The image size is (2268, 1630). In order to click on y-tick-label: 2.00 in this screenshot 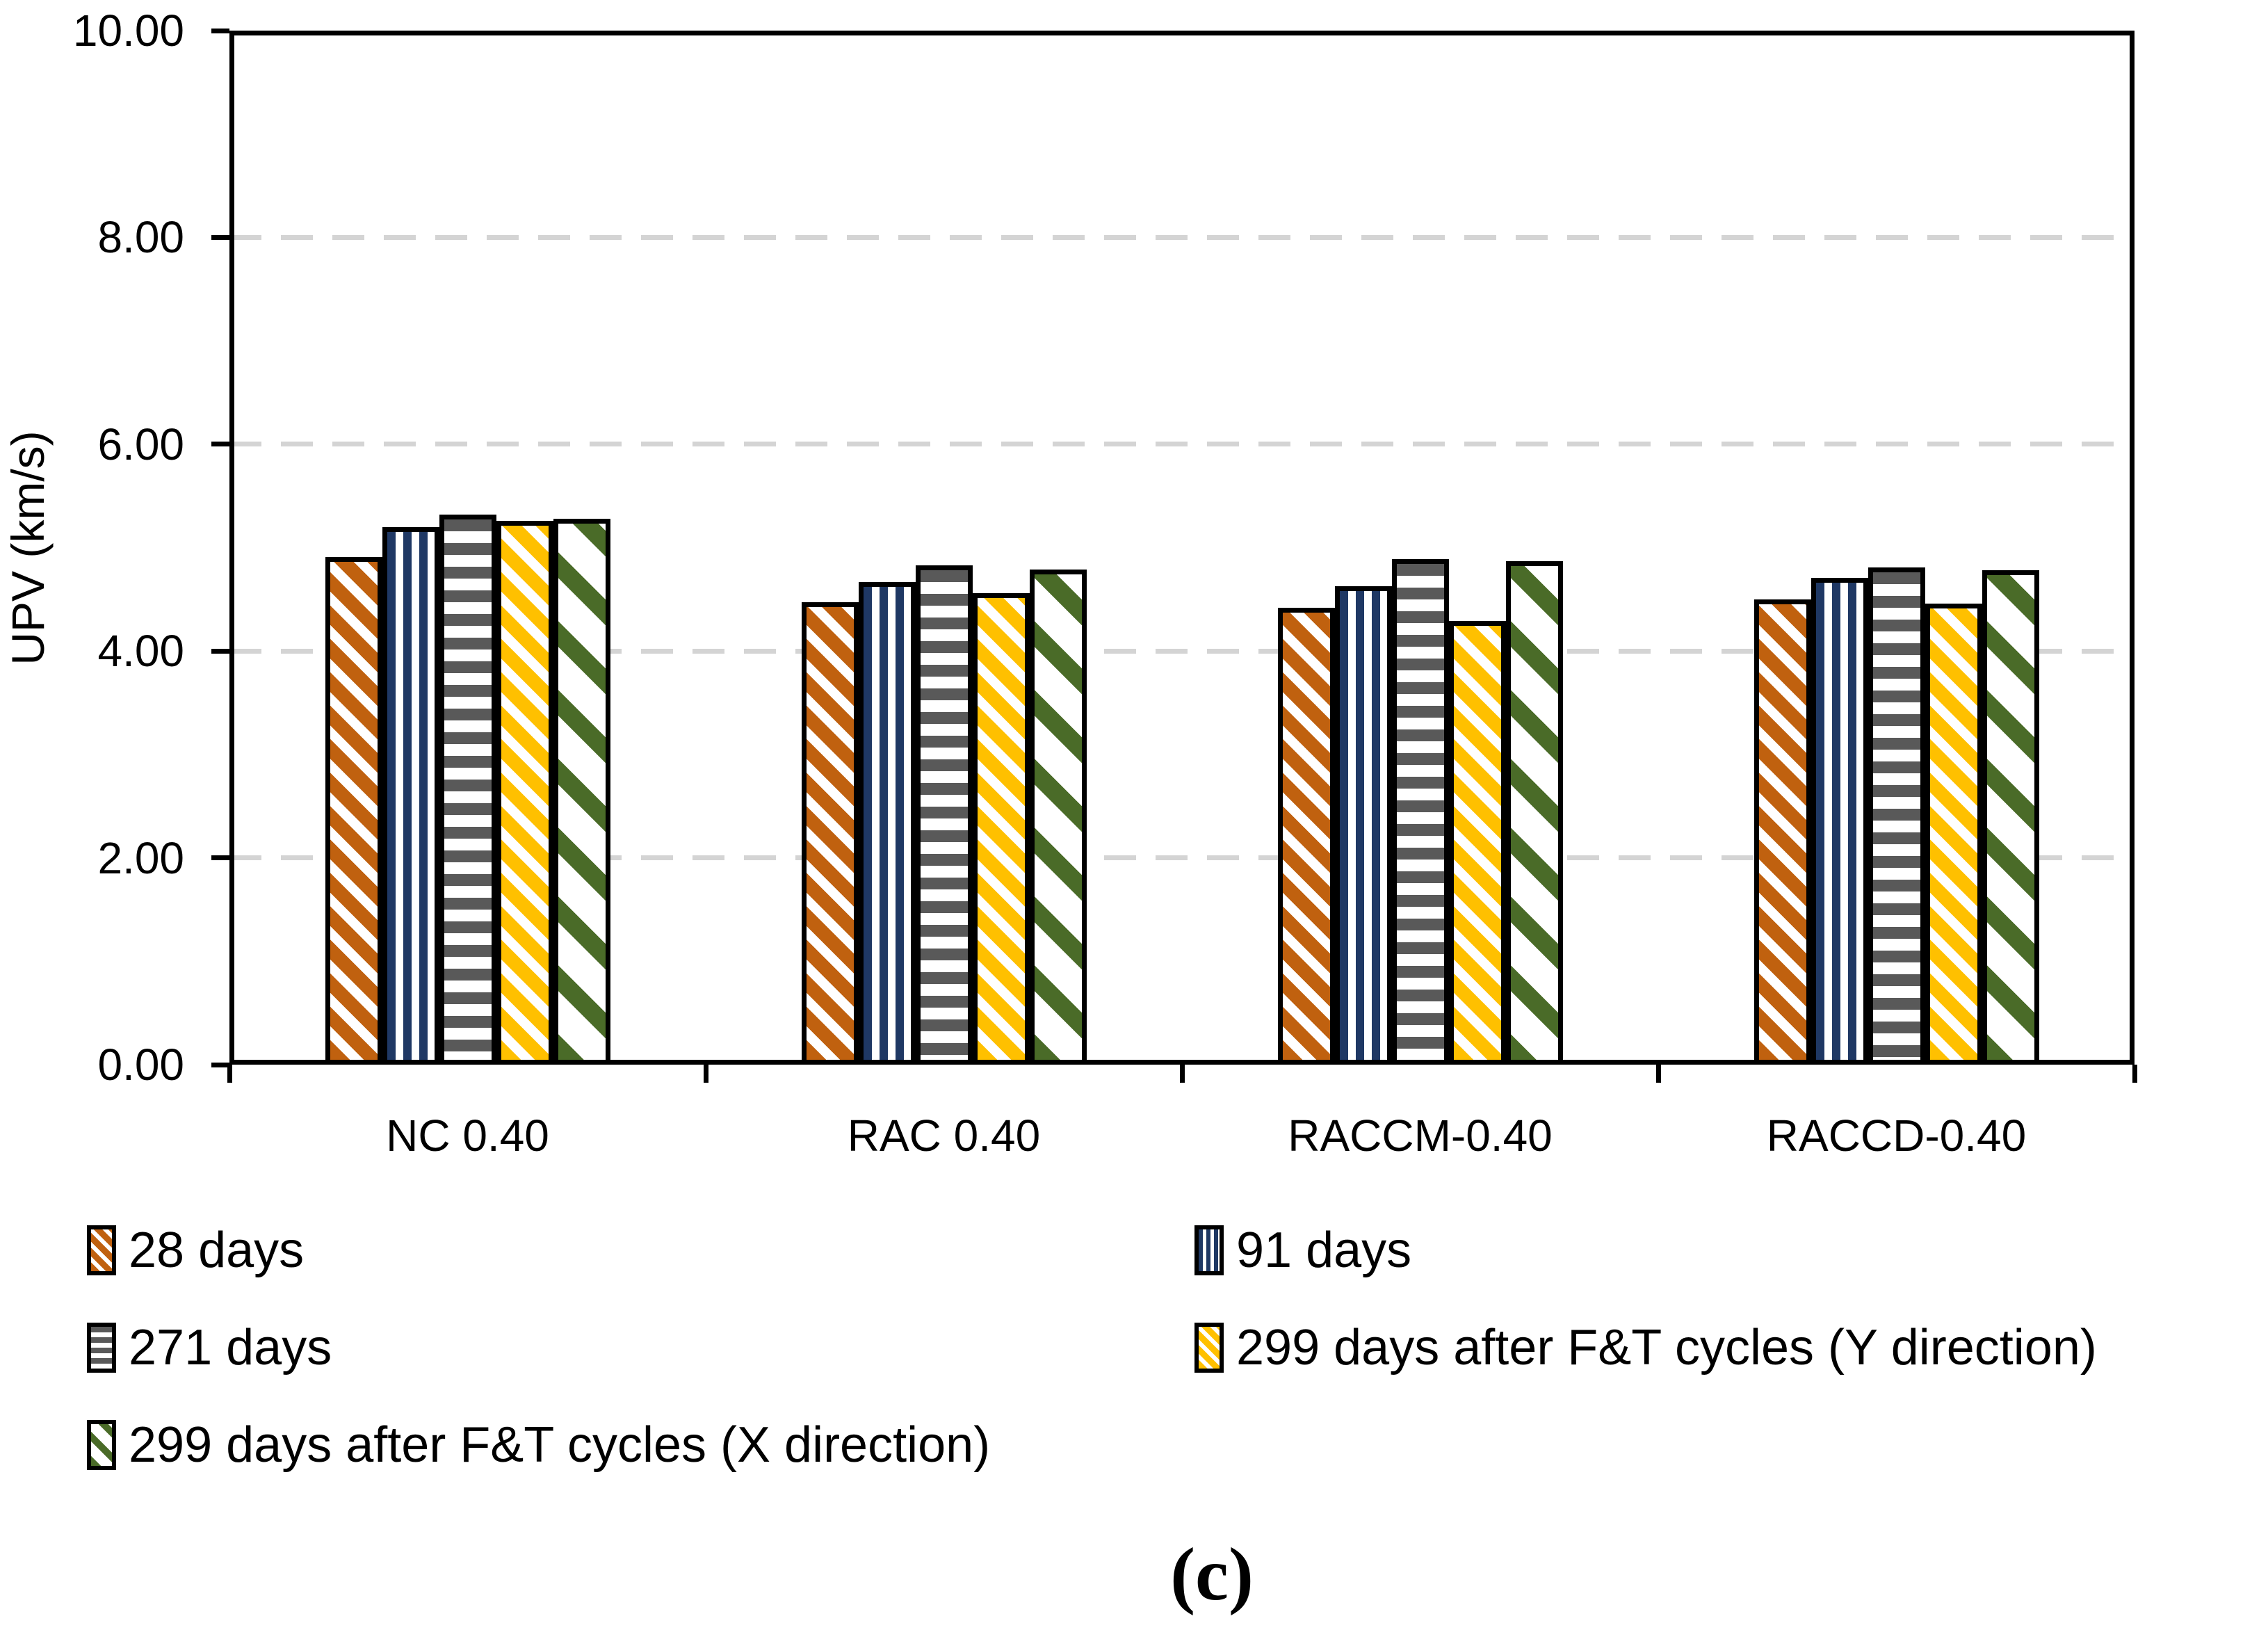, I will do `click(140, 857)`.